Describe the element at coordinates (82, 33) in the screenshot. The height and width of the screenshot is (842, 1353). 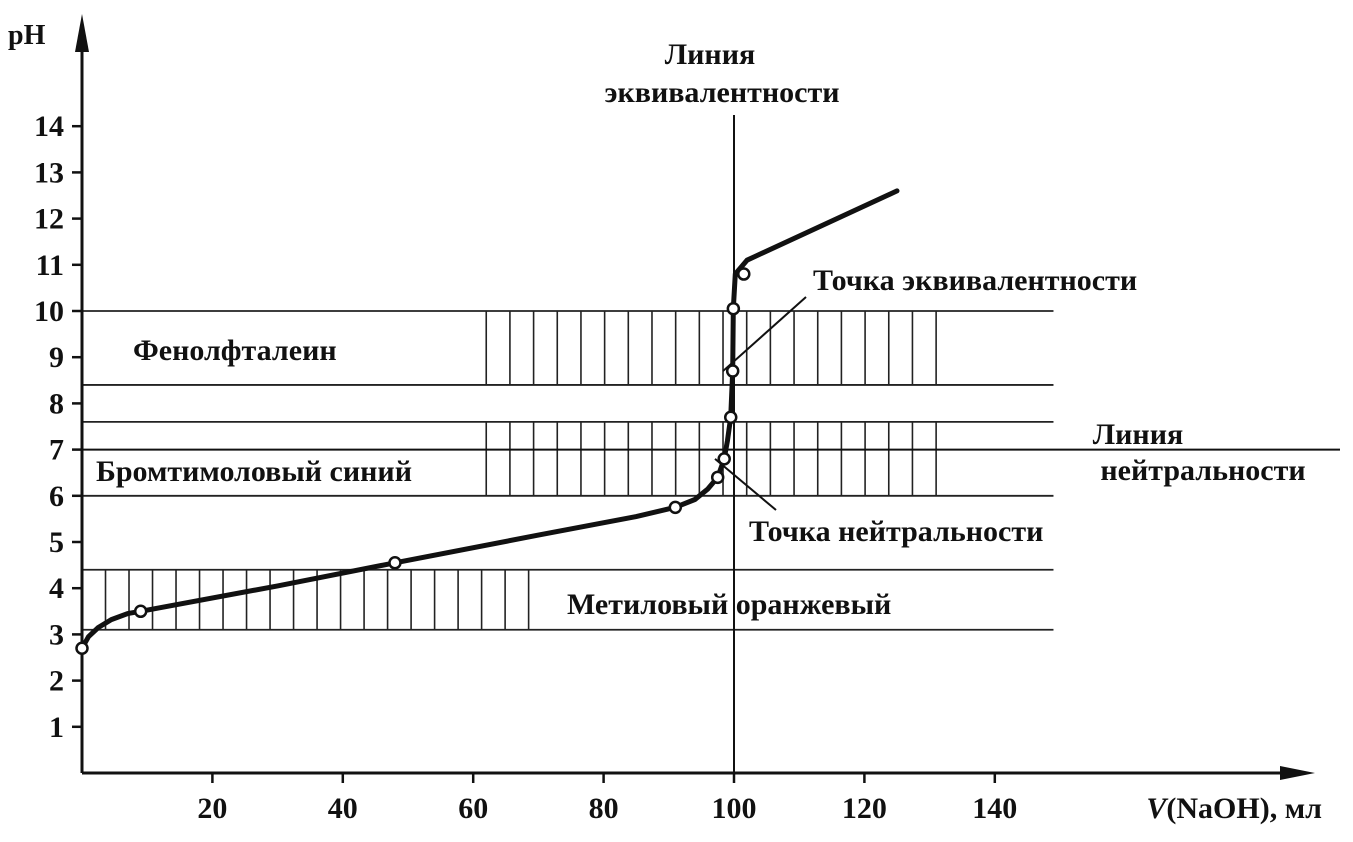
I see `y-axis-arrow` at that location.